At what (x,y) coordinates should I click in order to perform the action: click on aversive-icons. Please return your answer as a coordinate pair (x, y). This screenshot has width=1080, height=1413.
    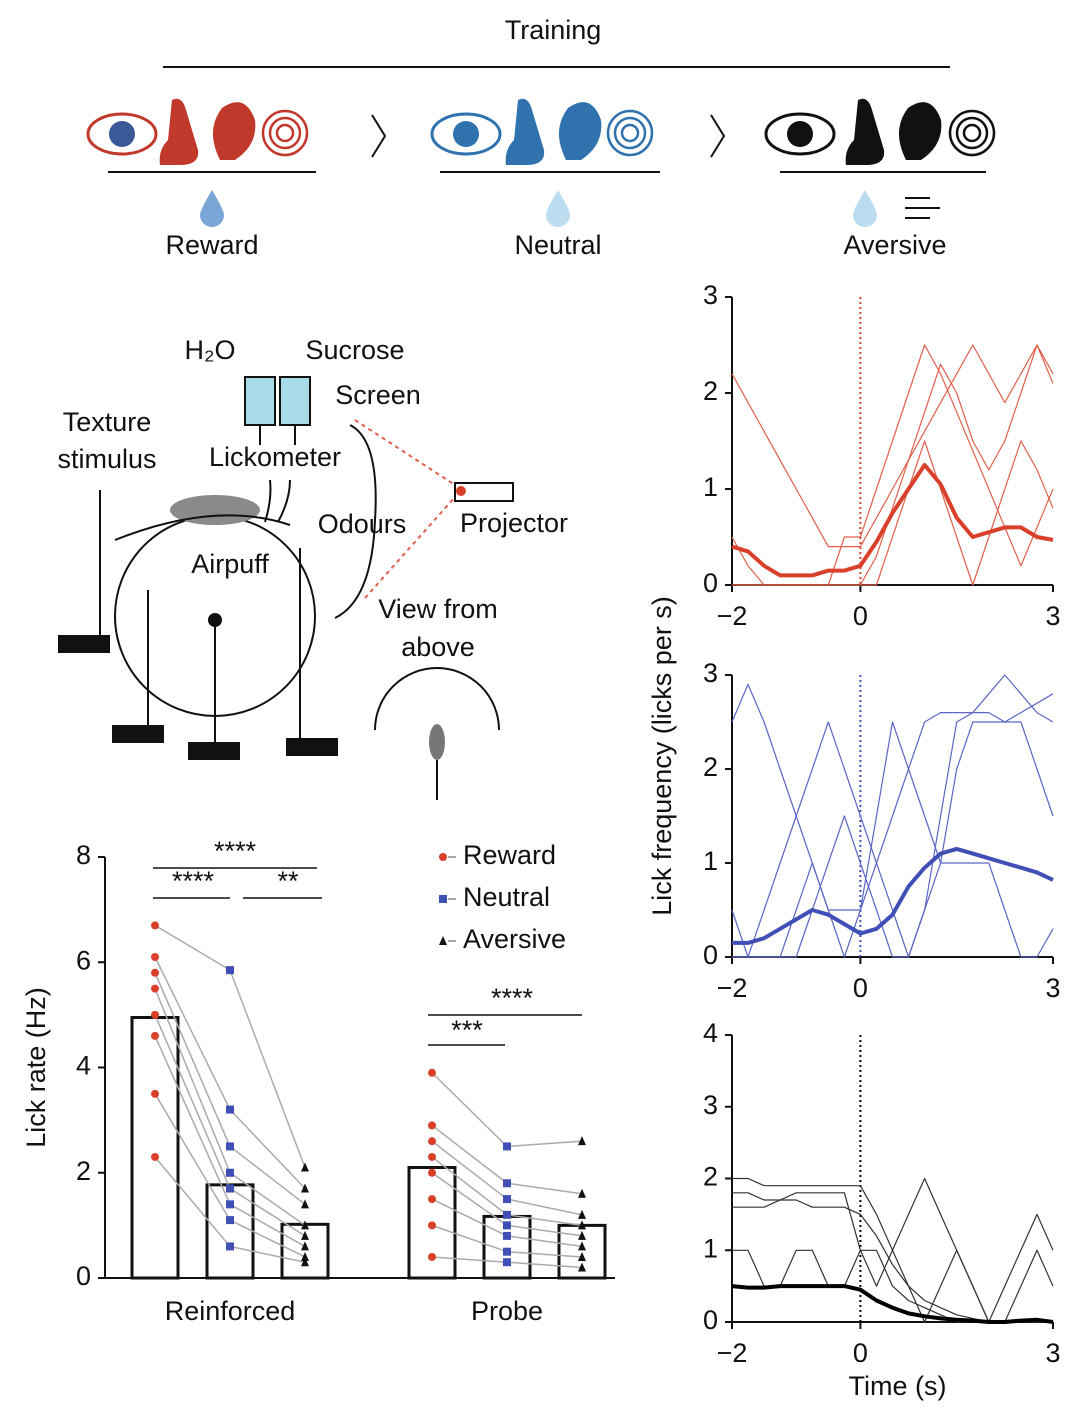
    Looking at the image, I should click on (880, 131).